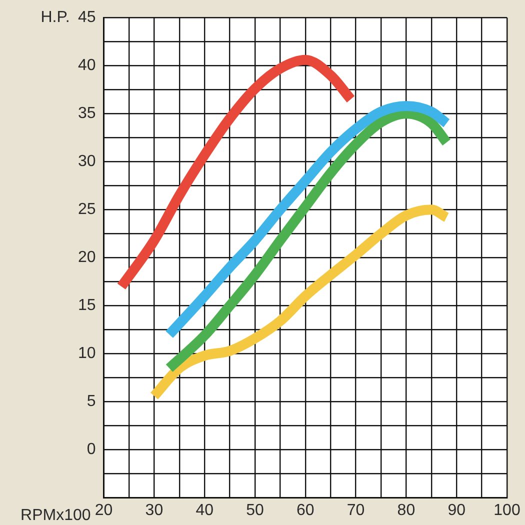  Describe the element at coordinates (355, 510) in the screenshot. I see `x-tick-label: 70` at that location.